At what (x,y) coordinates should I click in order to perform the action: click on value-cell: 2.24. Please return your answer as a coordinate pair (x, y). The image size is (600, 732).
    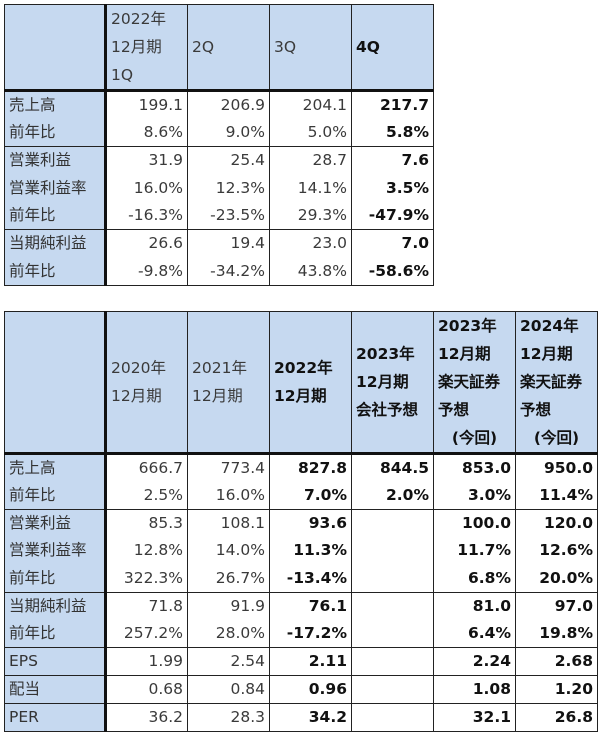
    Looking at the image, I should click on (474, 661).